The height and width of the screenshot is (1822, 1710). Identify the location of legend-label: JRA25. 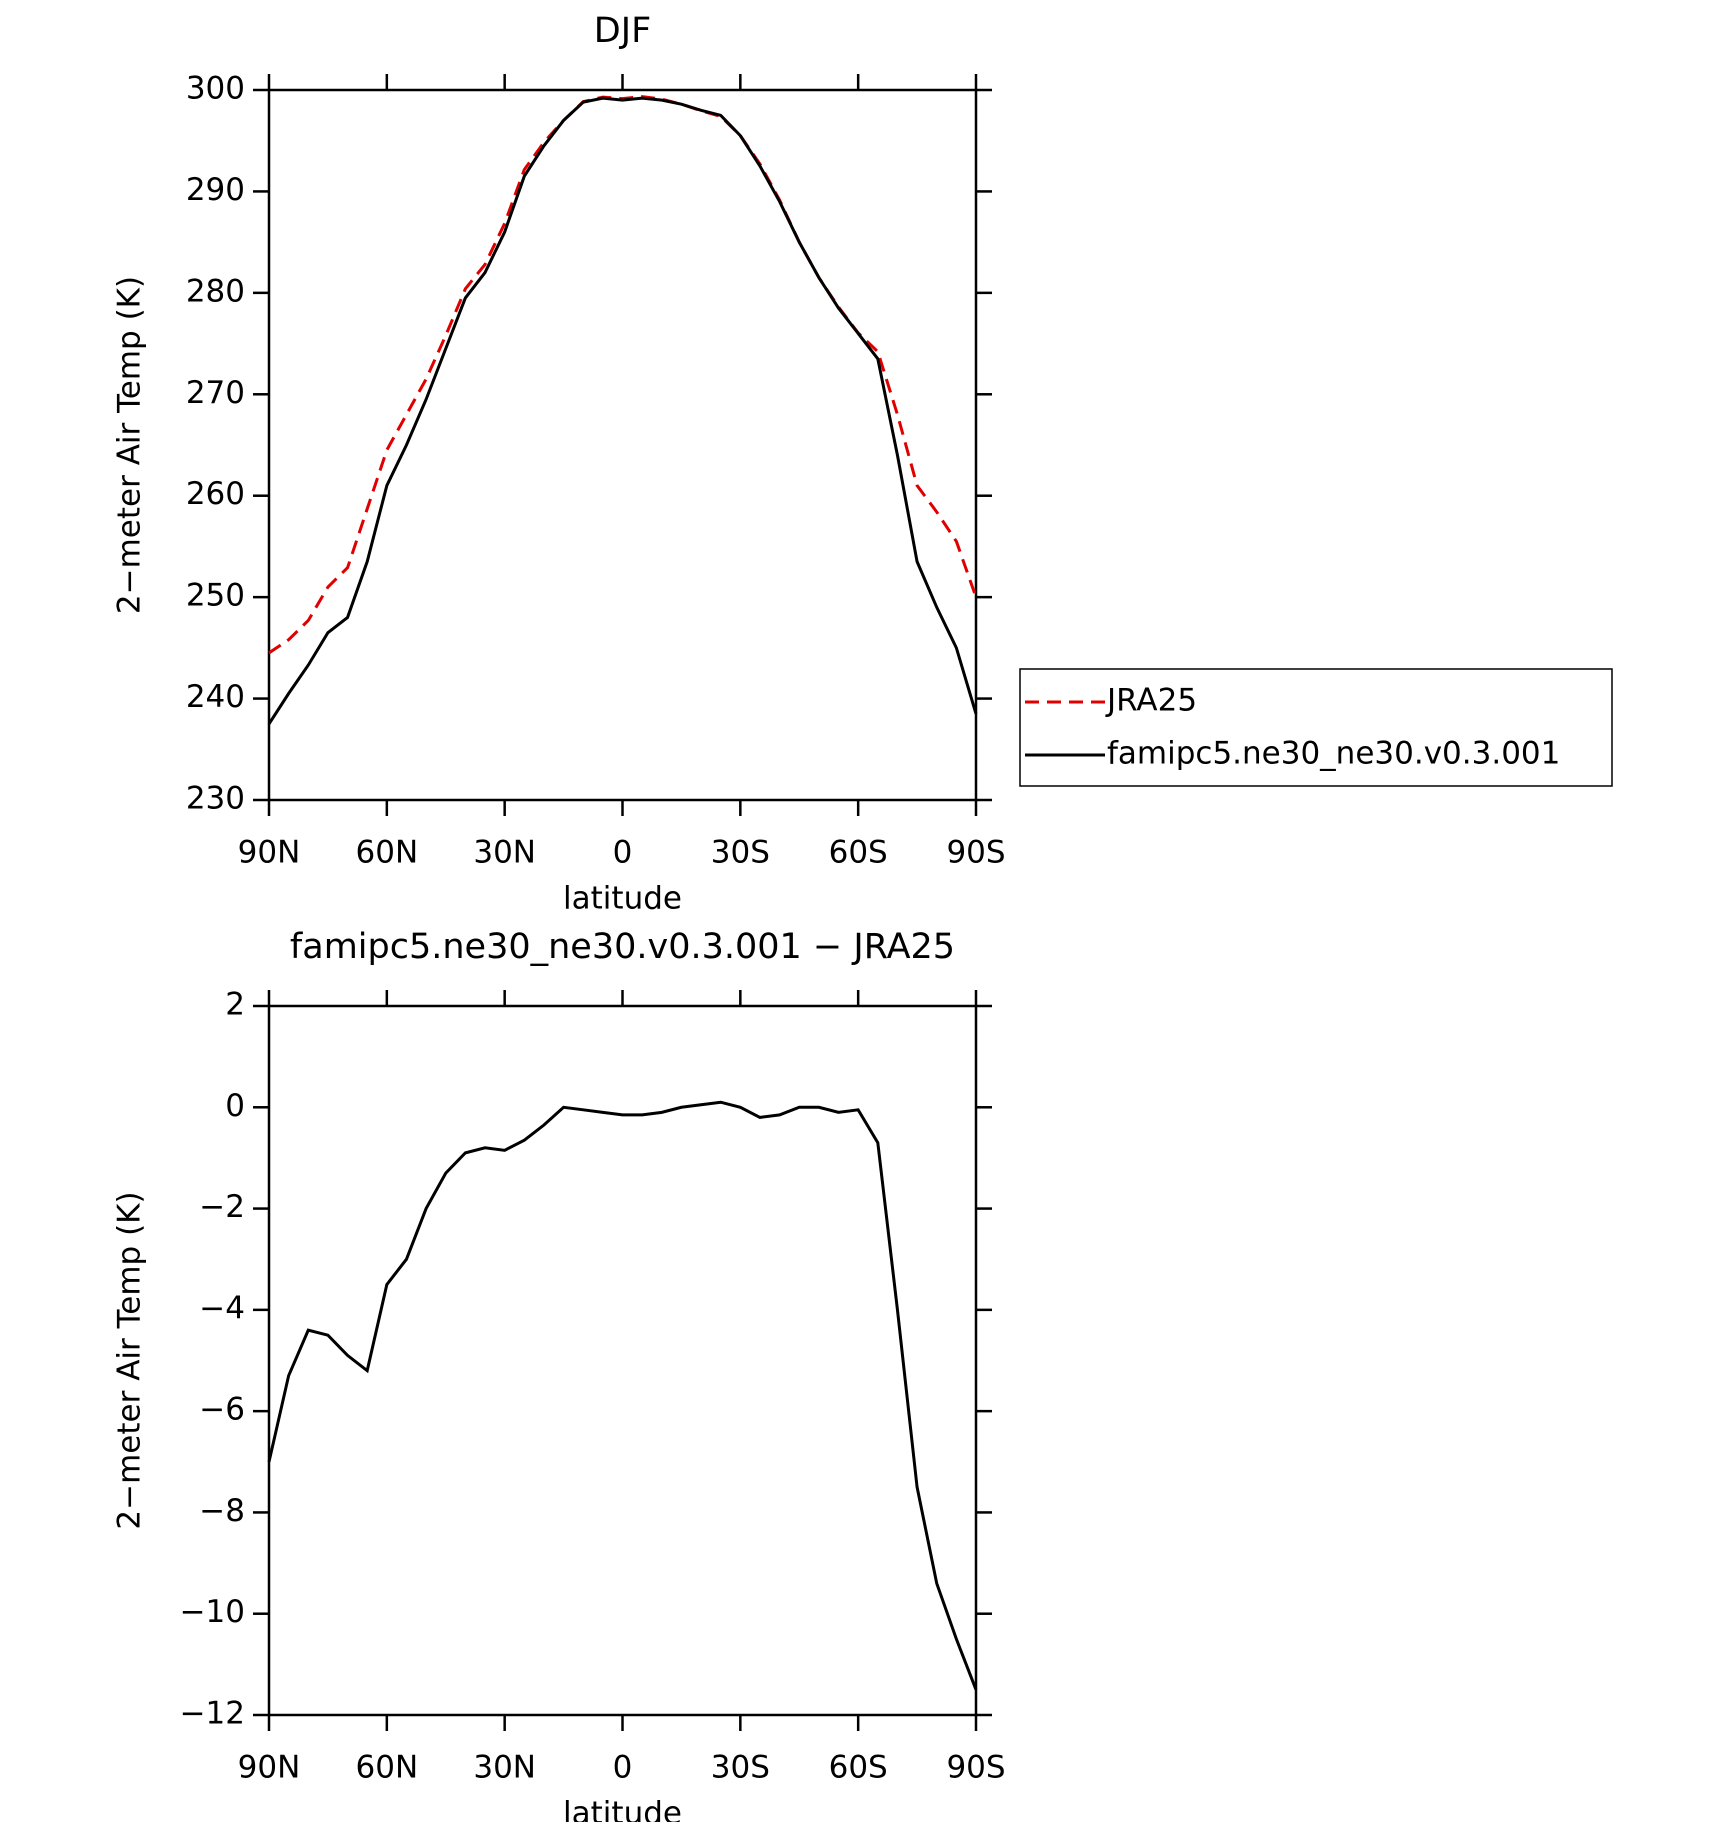
(1151, 701).